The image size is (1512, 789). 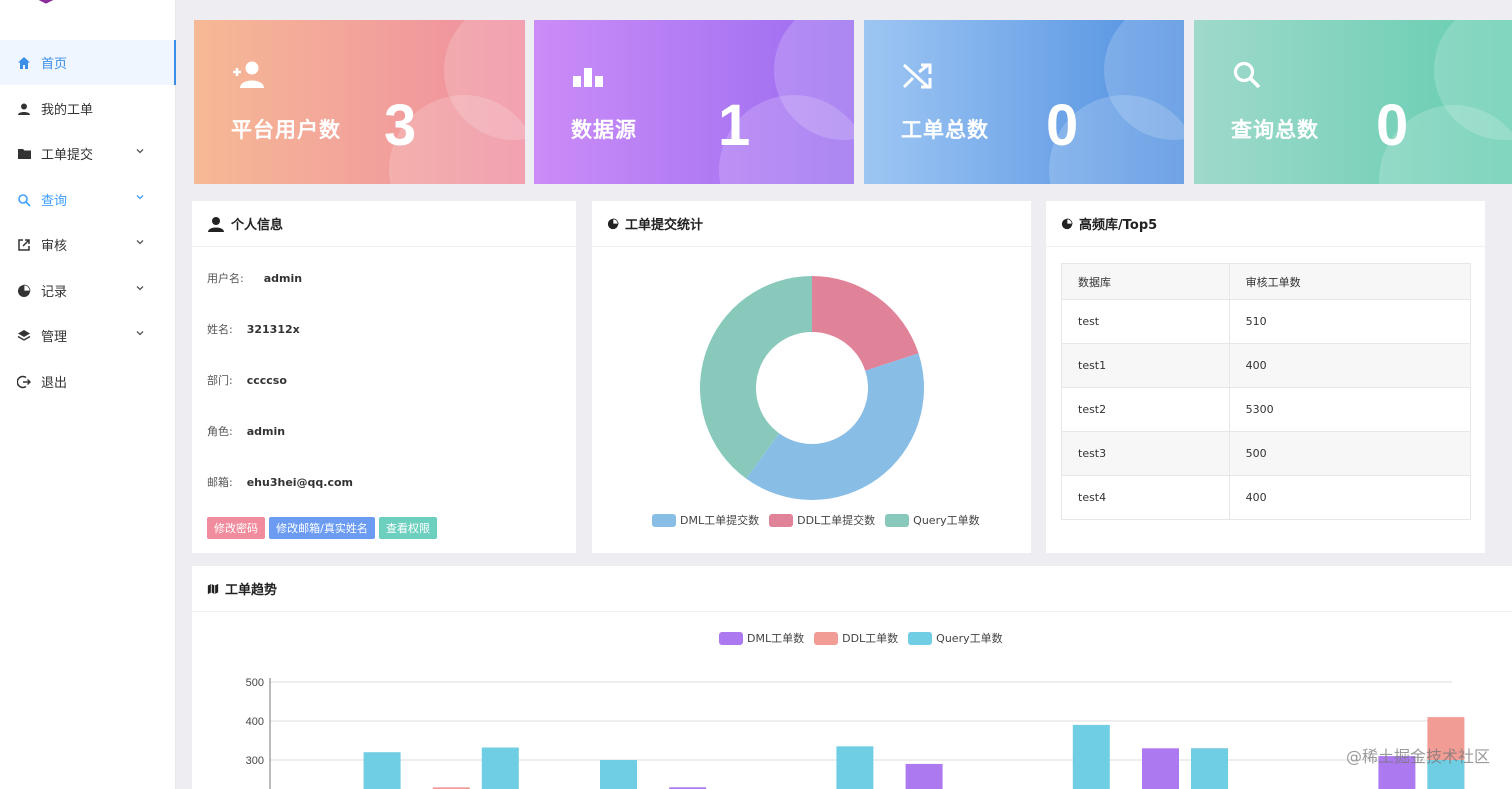 I want to click on sidebar-item-home: 首页, so click(x=88, y=62).